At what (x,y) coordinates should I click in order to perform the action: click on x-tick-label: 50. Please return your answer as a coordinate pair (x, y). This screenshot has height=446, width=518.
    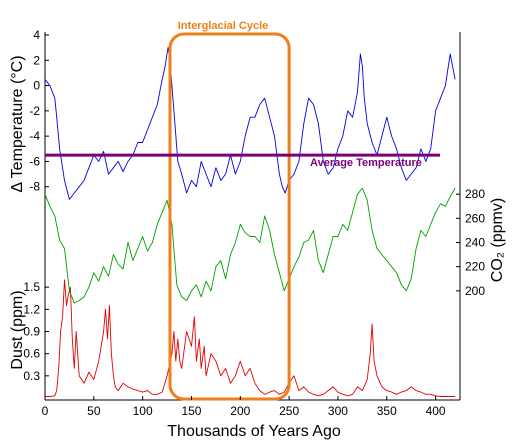
    Looking at the image, I should click on (94, 411).